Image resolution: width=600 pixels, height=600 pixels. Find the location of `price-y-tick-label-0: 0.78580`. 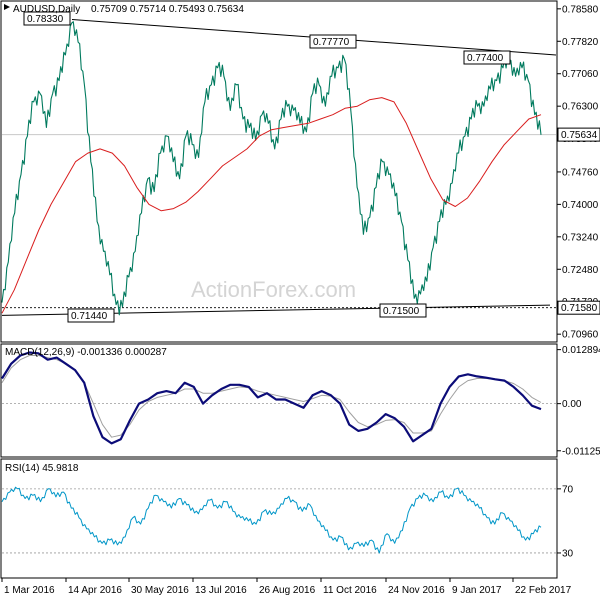

price-y-tick-label-0: 0.78580 is located at coordinates (580, 9).